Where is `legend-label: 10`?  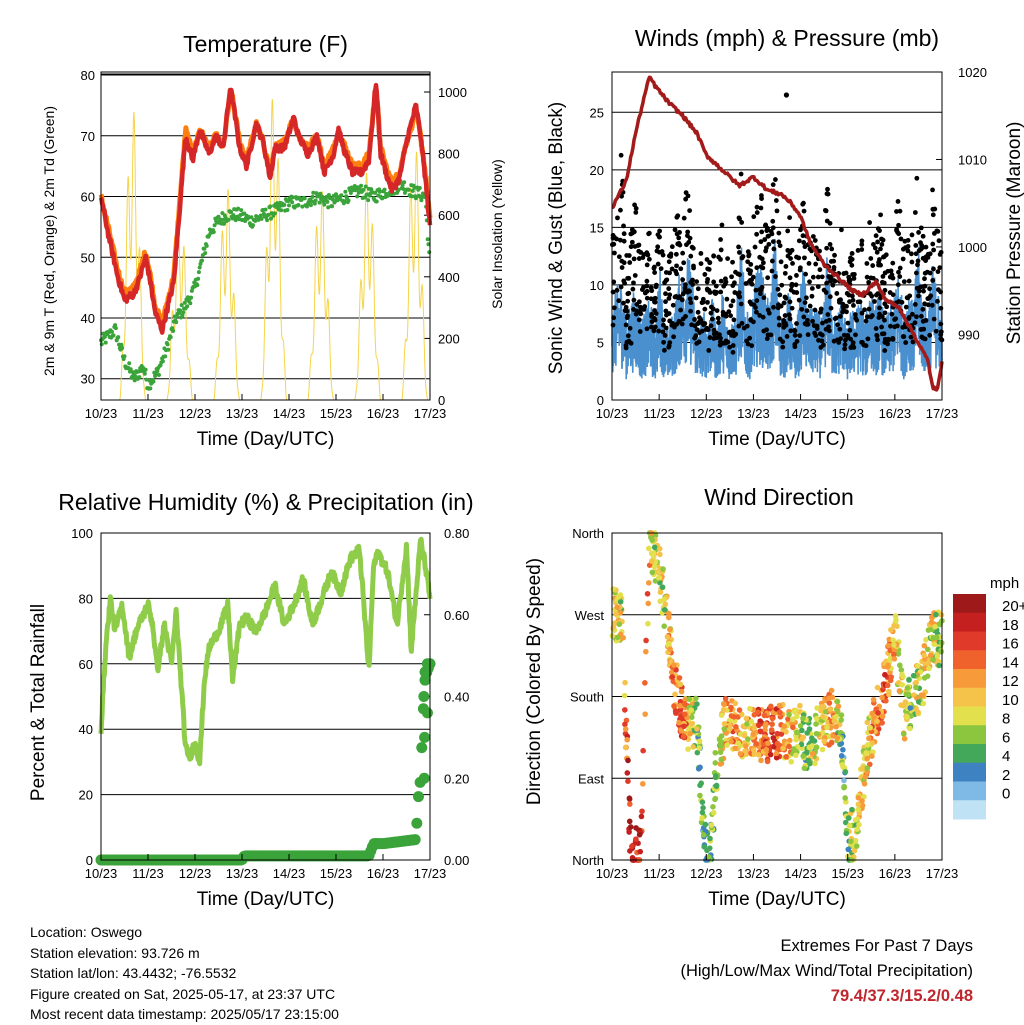 legend-label: 10 is located at coordinates (1010, 700).